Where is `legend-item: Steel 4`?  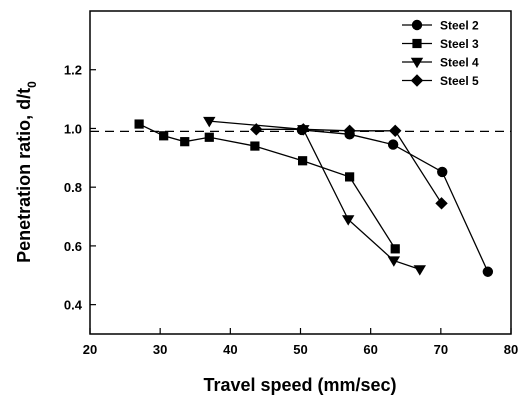
legend-item: Steel 4 is located at coordinates (440, 63).